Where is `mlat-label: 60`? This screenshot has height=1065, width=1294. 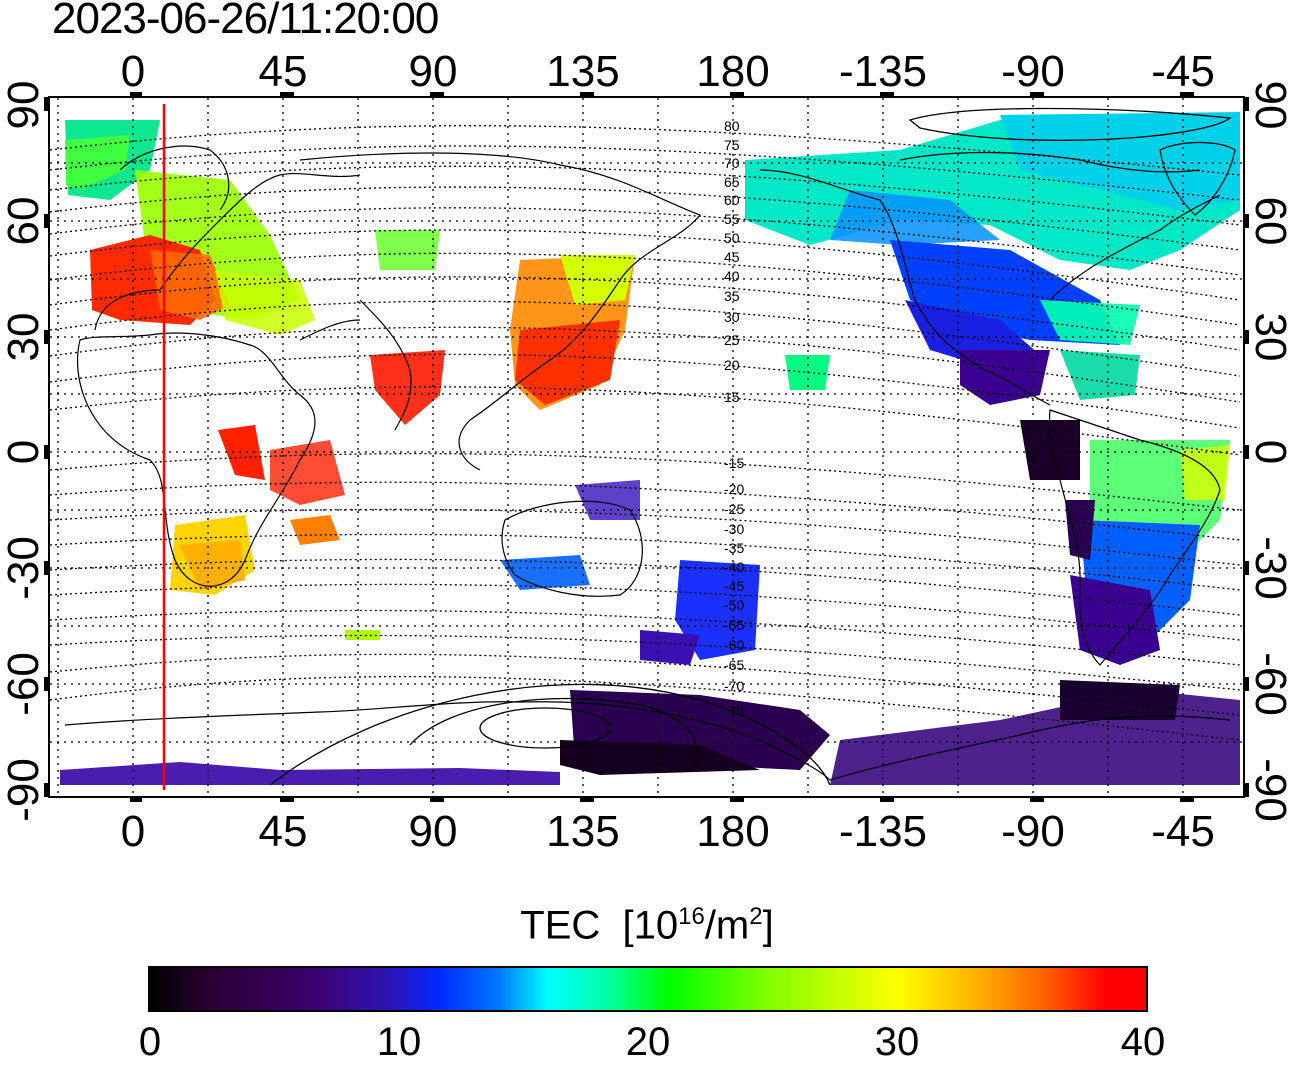
mlat-label: 60 is located at coordinates (732, 200).